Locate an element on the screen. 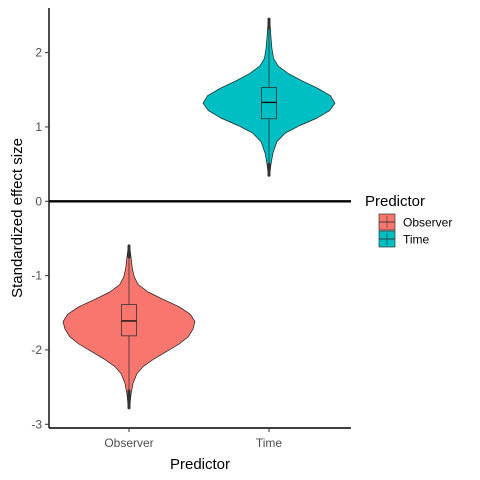  y-tick-label: 1 is located at coordinates (38, 127).